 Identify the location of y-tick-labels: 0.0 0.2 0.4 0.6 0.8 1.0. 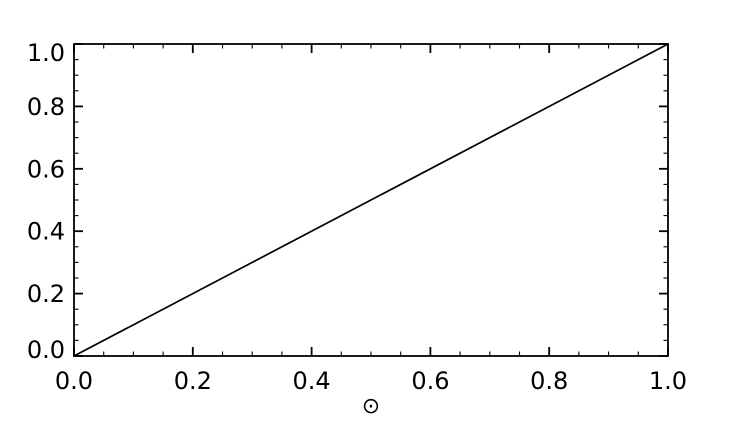
(46, 201).